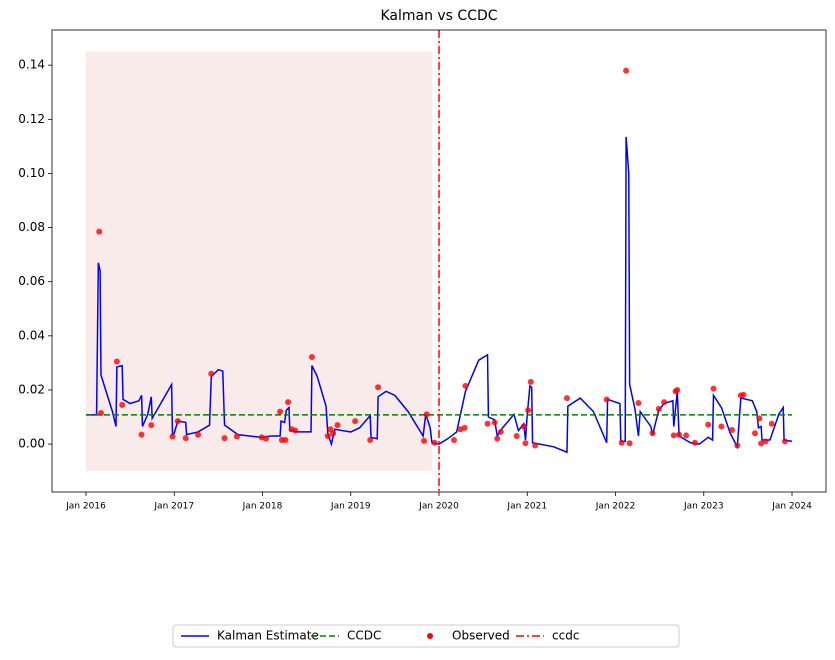 The height and width of the screenshot is (660, 835). Describe the element at coordinates (31, 281) in the screenshot. I see `y-tick-label: 0.06` at that location.